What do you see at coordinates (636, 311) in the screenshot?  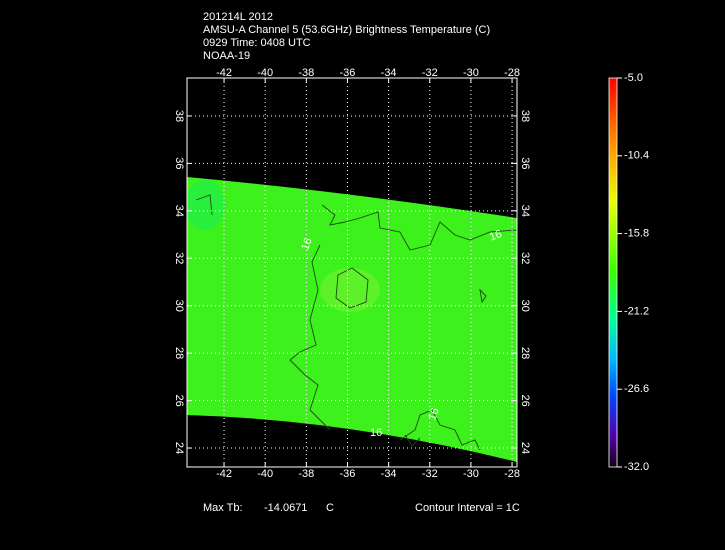 I see `colorbar-label: -21.2` at bounding box center [636, 311].